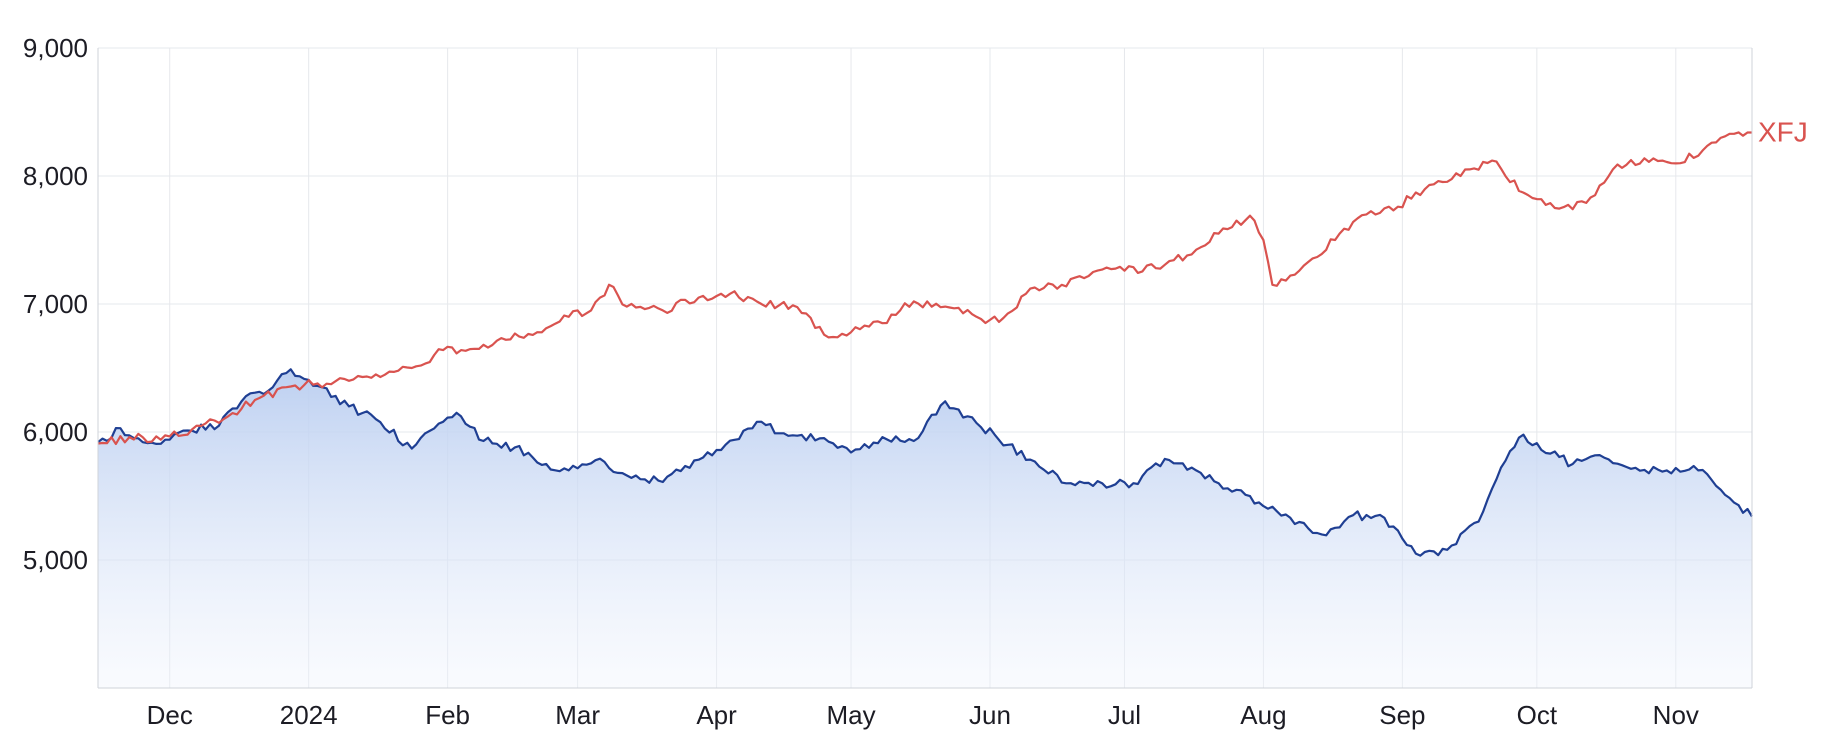 The width and height of the screenshot is (1830, 750). What do you see at coordinates (447, 715) in the screenshot?
I see `x-tick-label: Feb` at bounding box center [447, 715].